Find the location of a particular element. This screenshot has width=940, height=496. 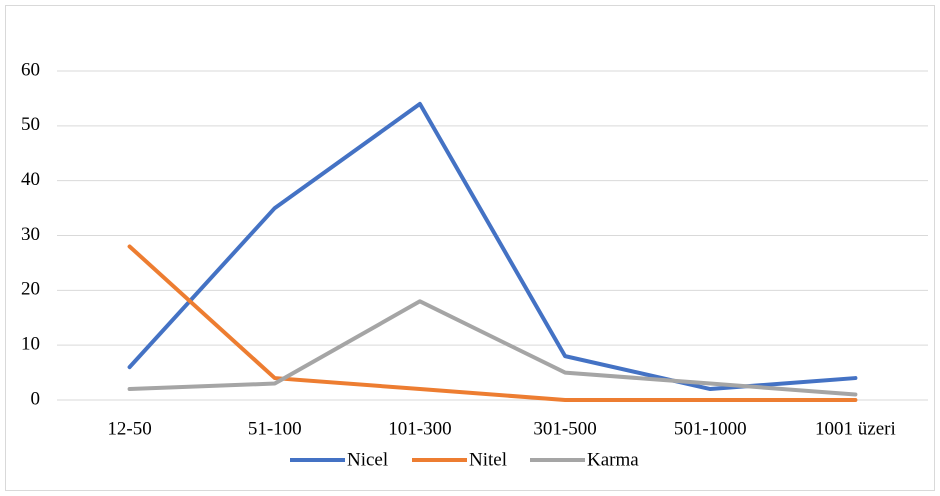

x-tick-label: 101-300 is located at coordinates (419, 428).